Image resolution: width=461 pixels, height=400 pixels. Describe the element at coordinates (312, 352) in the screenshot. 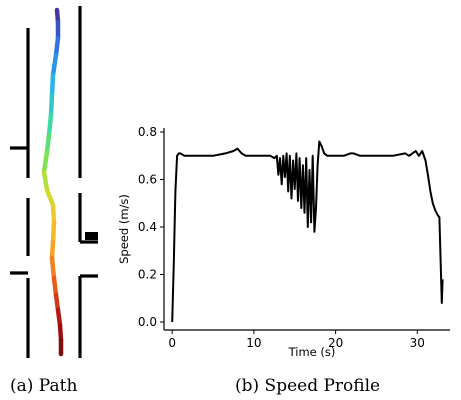

I see `x-axis-label: Time (s)` at that location.